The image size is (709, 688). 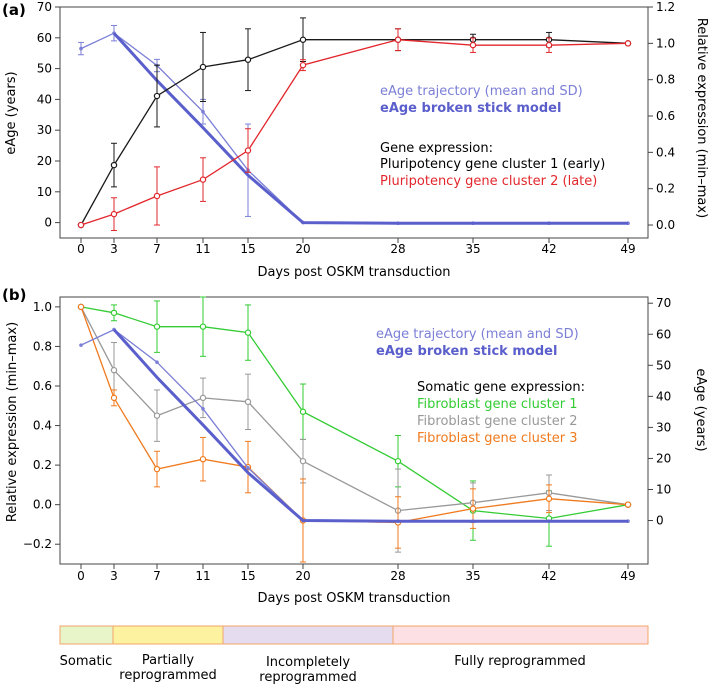 What do you see at coordinates (86, 661) in the screenshot?
I see `stage-somatic-label: Somatic` at bounding box center [86, 661].